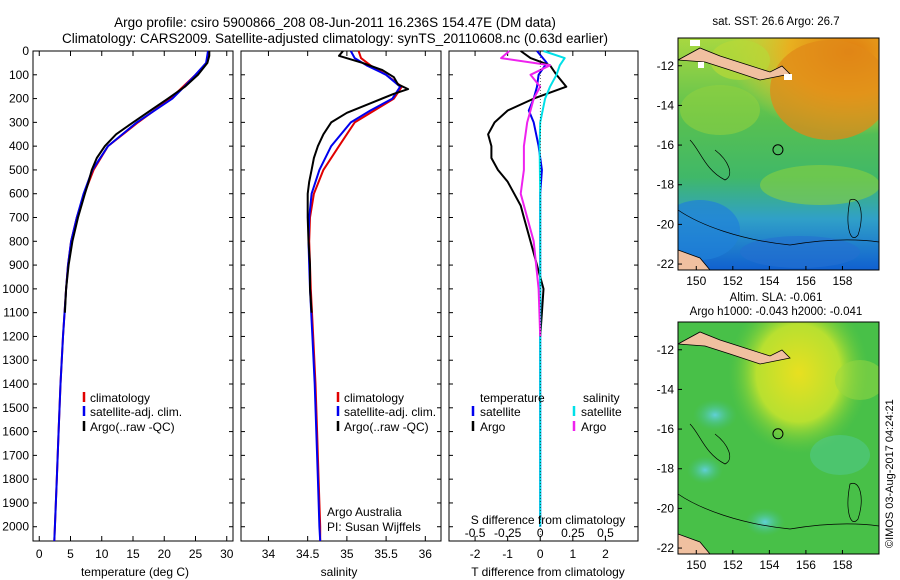 The width and height of the screenshot is (900, 580). I want to click on sst-map-title: sat. SST: 26.6 Argo: 26.7, so click(775, 22).